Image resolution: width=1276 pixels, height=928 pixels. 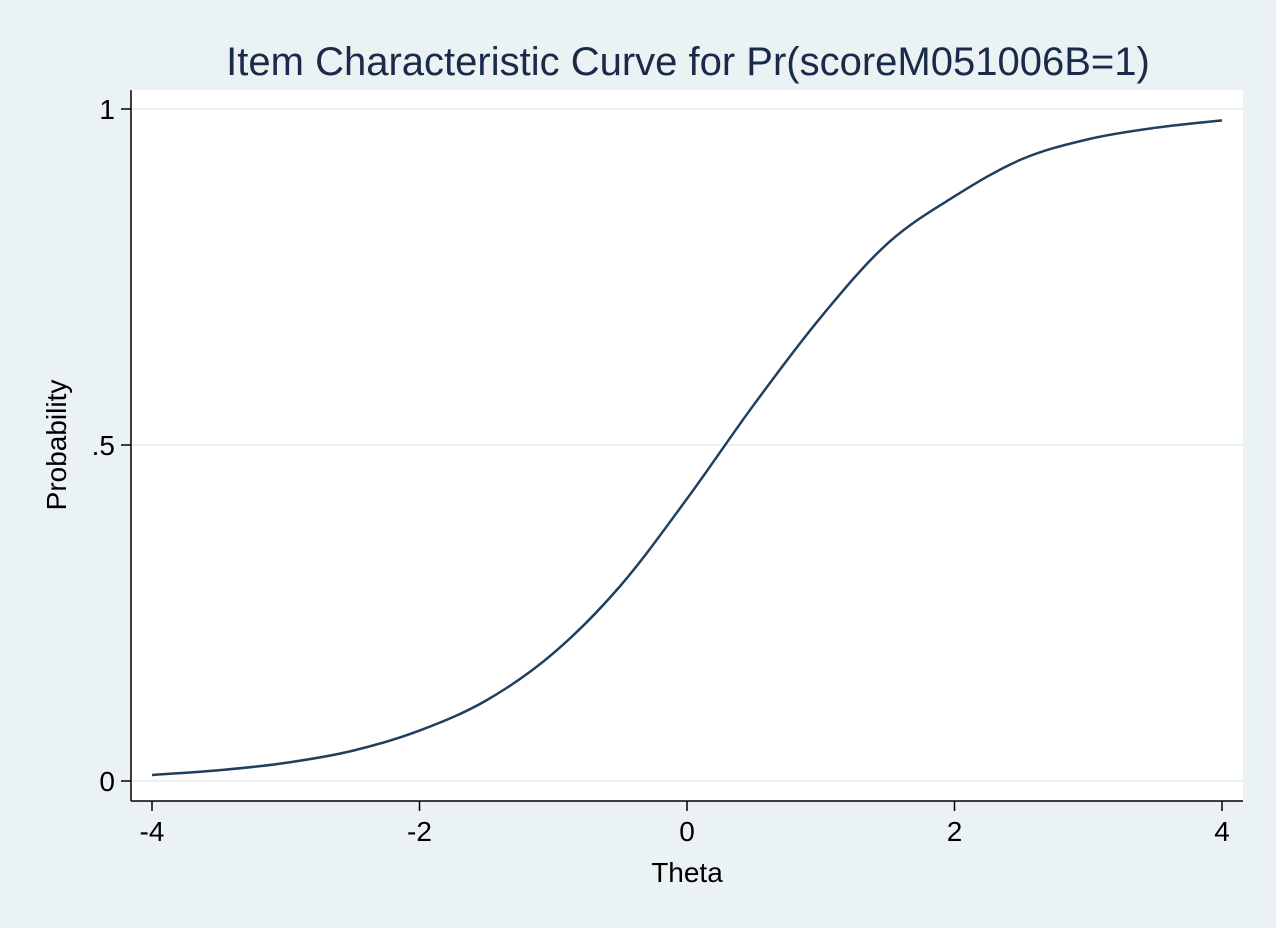 I want to click on y-axis-title: Probability, so click(x=56, y=445).